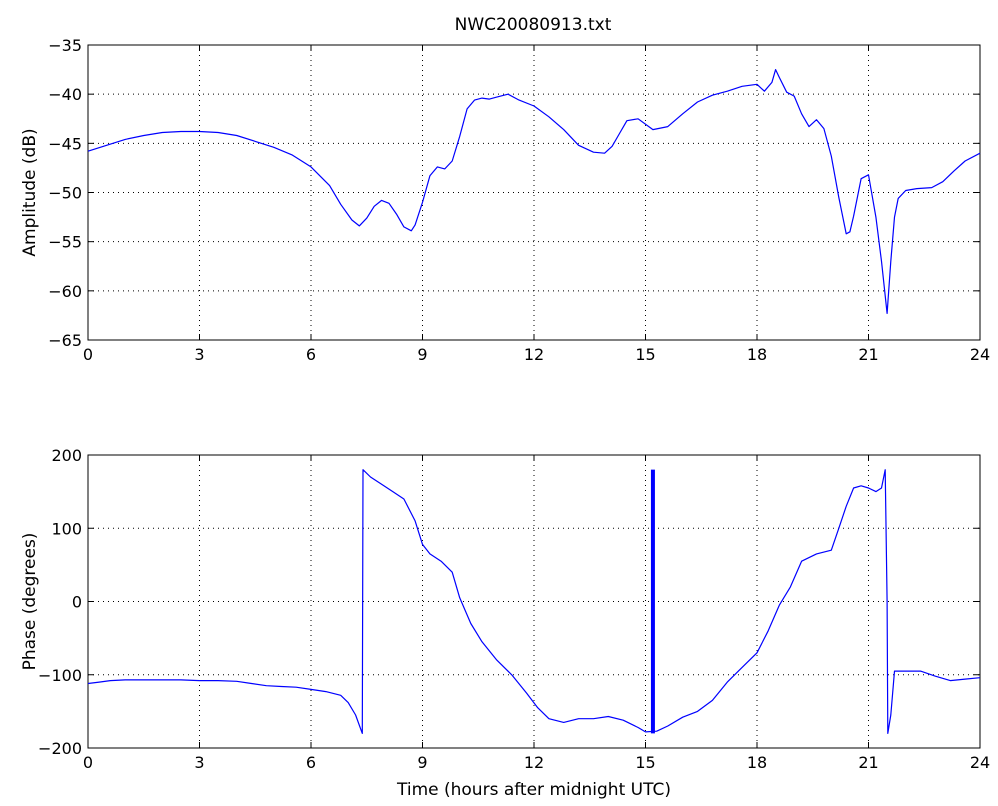 This screenshot has height=806, width=998. Describe the element at coordinates (533, 25) in the screenshot. I see `figure-title: NWC20080913.txt` at that location.